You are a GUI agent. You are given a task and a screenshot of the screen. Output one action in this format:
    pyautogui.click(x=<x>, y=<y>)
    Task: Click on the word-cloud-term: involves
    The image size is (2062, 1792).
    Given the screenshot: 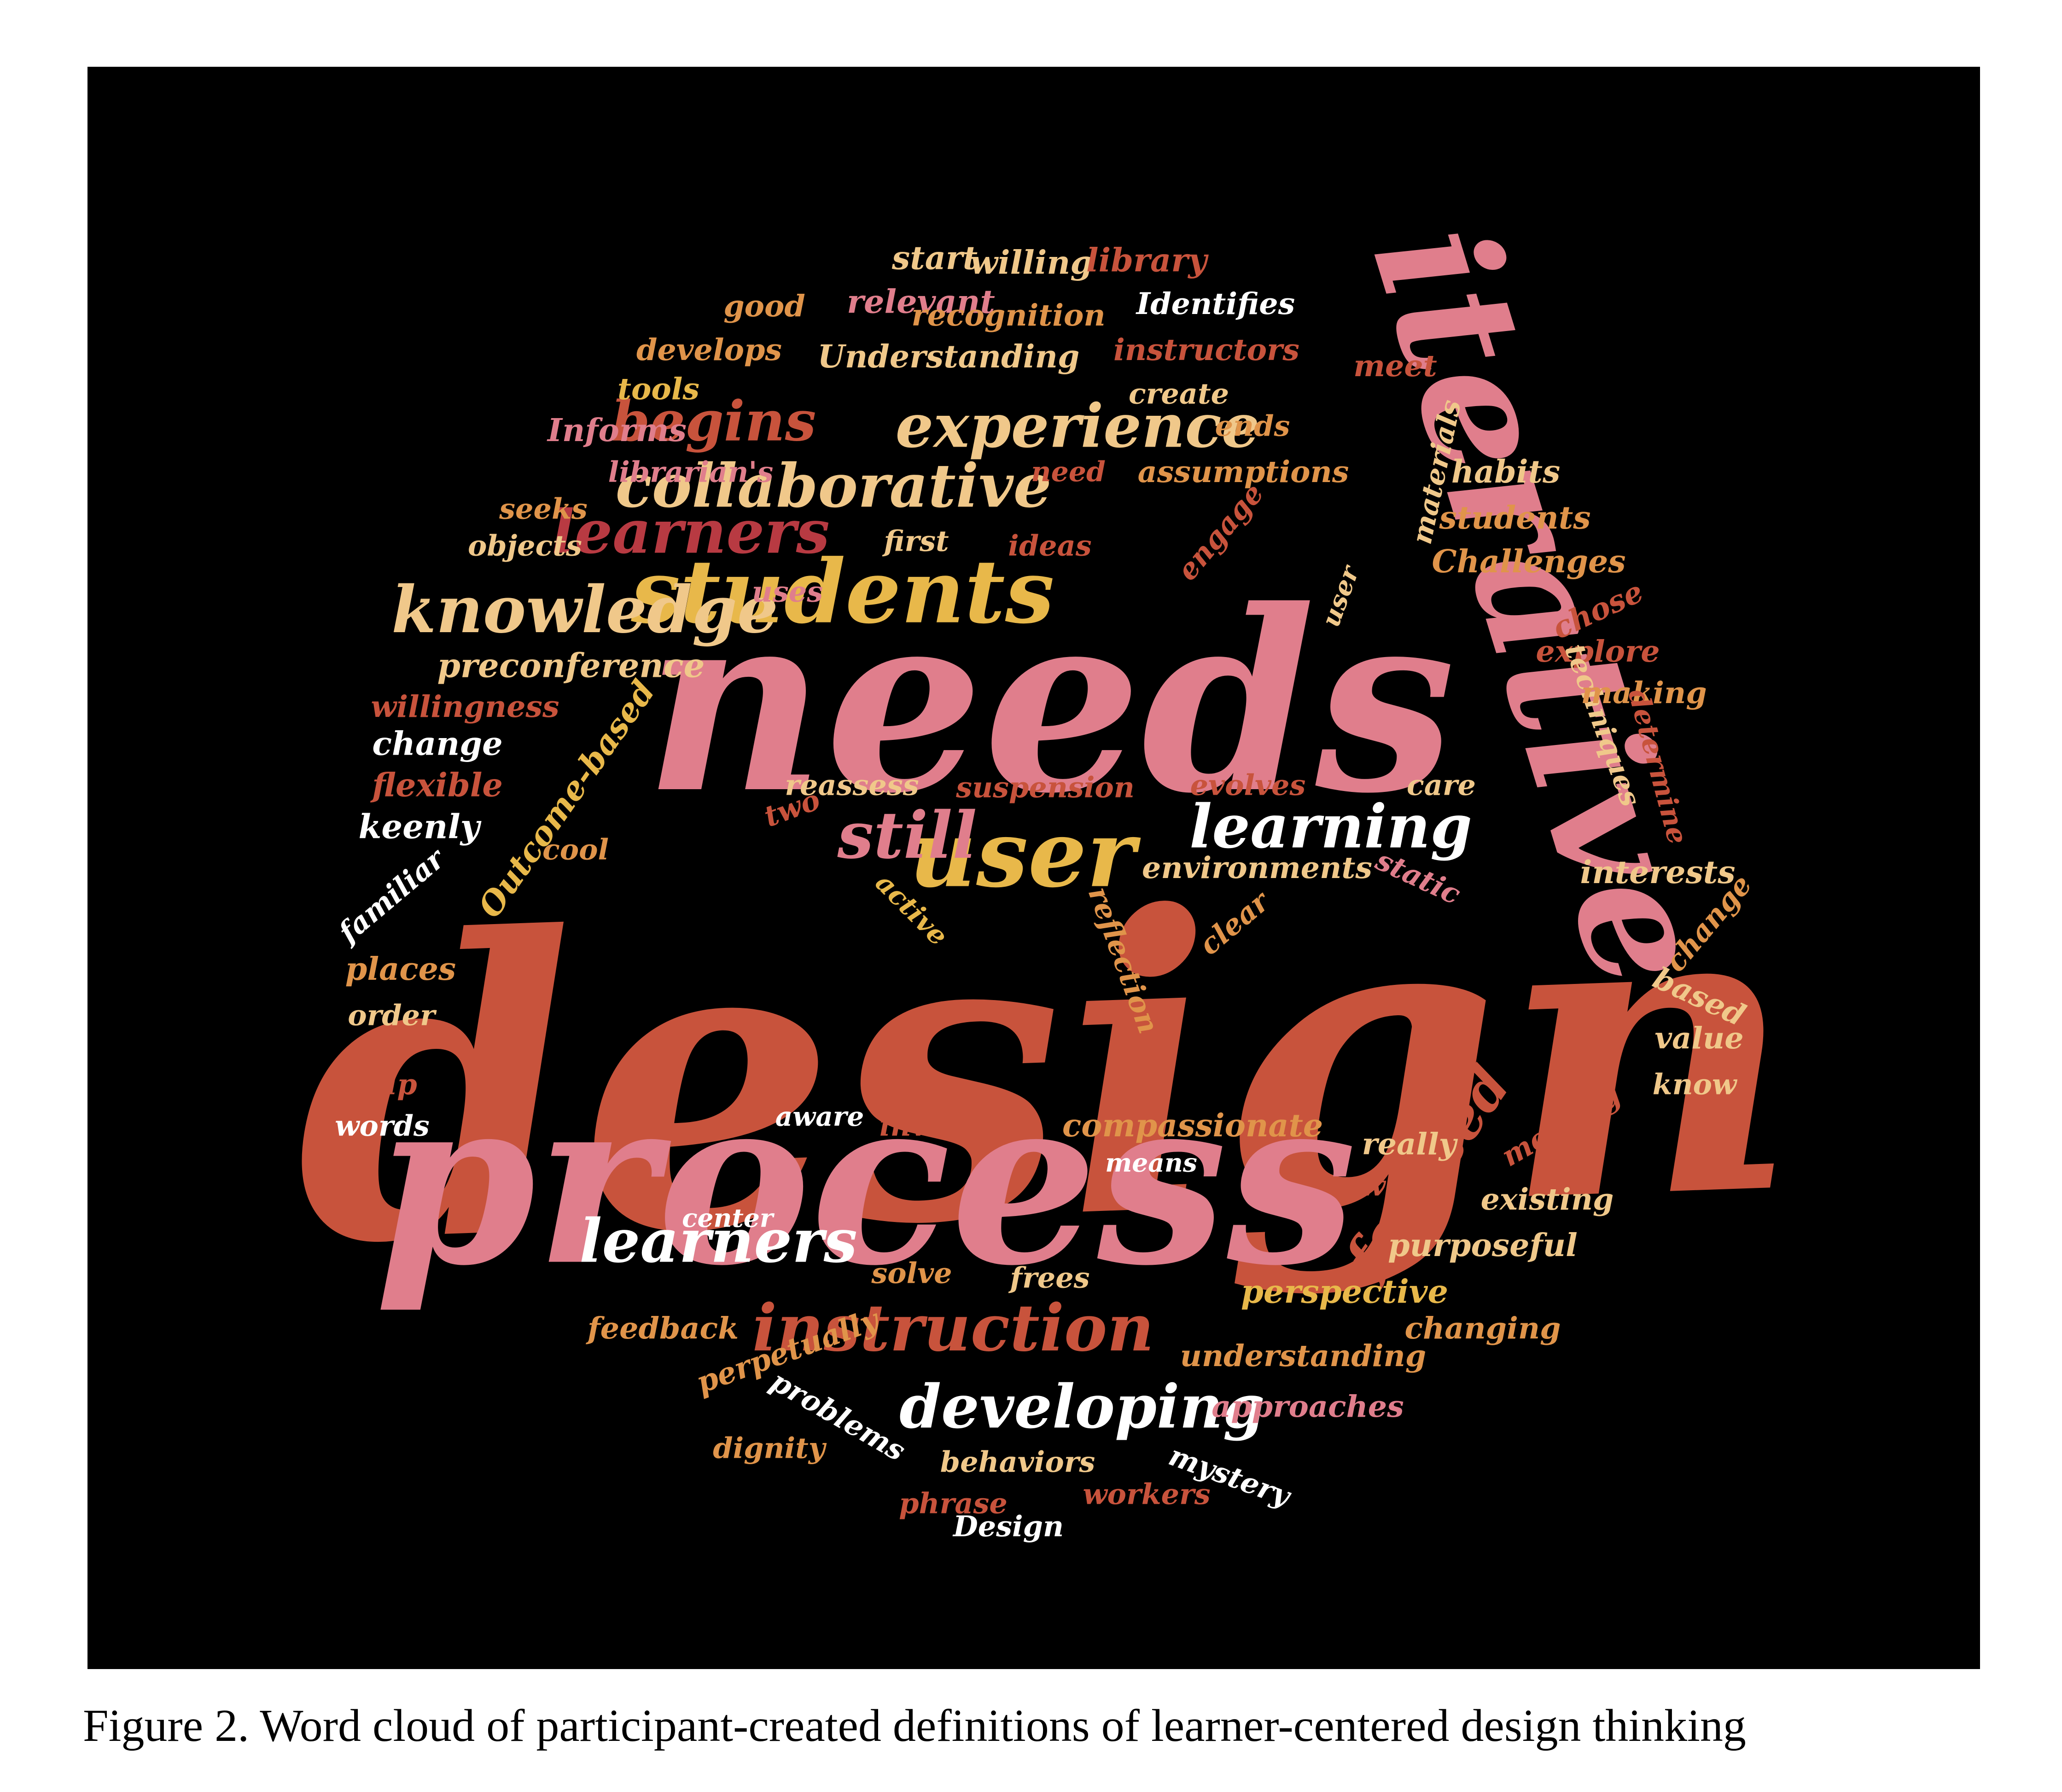 What is the action you would take?
    pyautogui.click(x=944, y=1126)
    